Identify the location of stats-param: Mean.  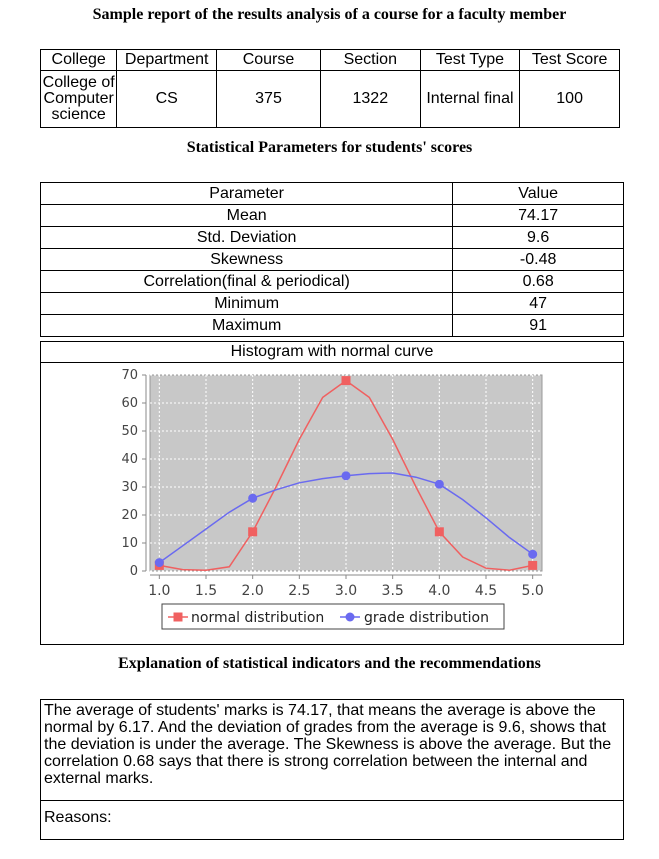
(246, 215).